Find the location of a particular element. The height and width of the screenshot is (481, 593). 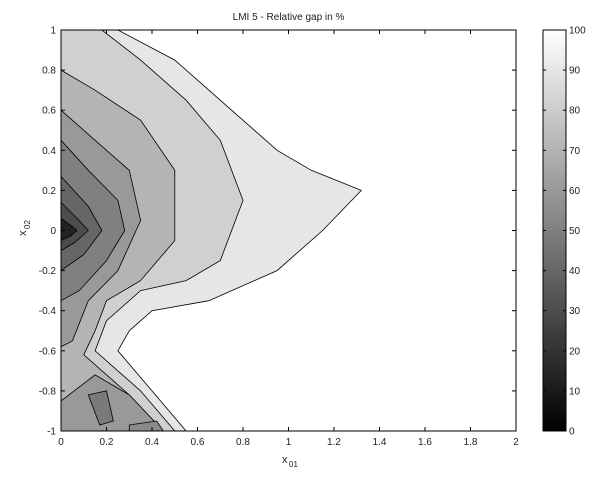

x-tick-label: 0 is located at coordinates (61, 442).